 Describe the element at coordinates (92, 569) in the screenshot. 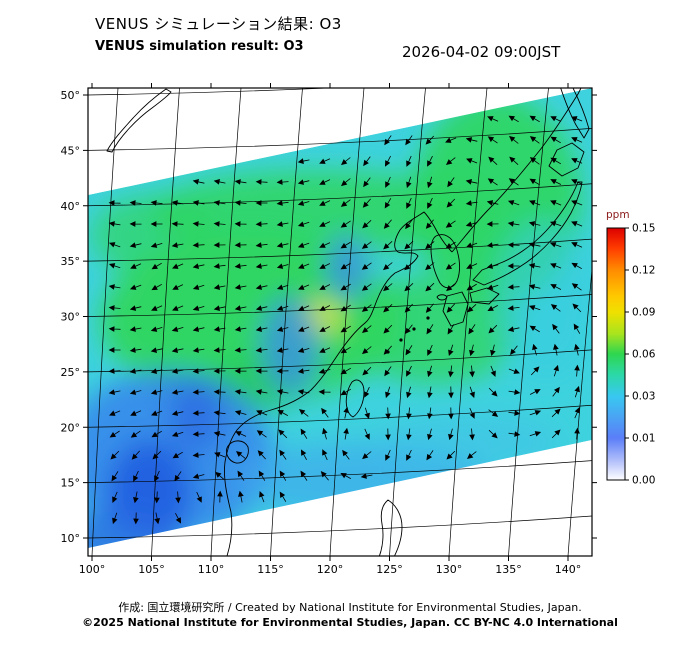

I see `x-tick-label: 100°` at that location.